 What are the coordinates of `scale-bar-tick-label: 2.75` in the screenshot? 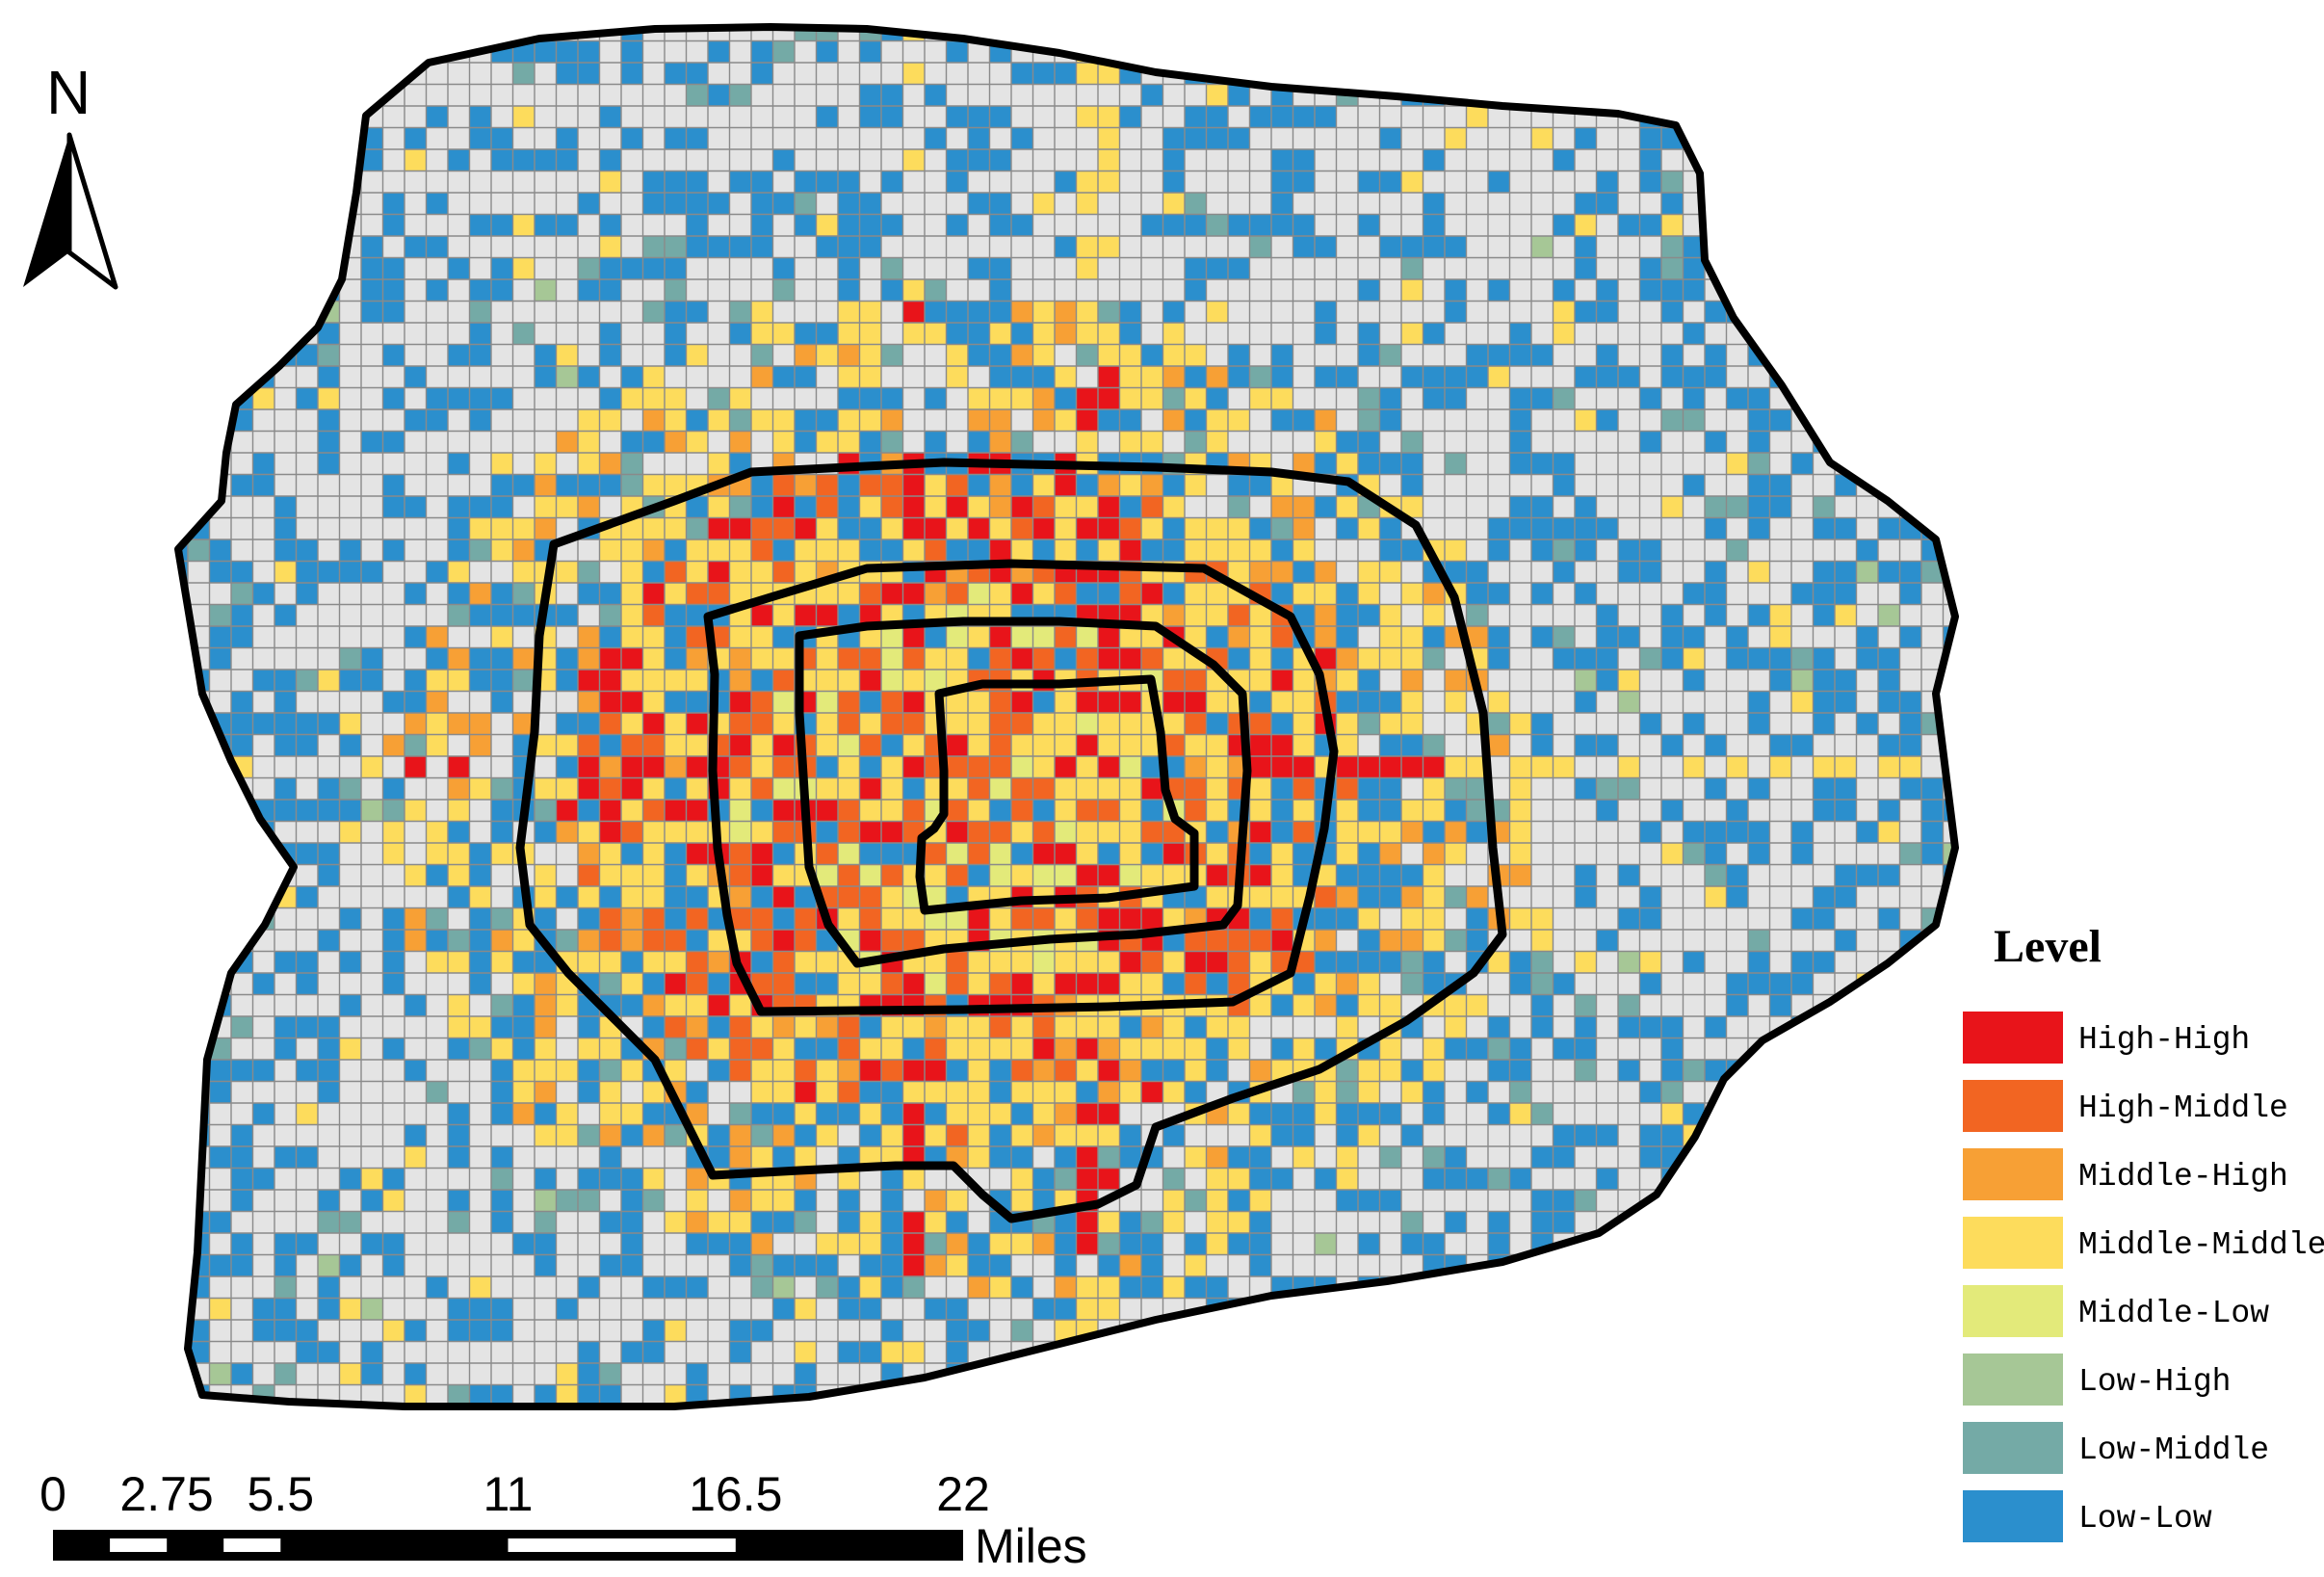 It's located at (166, 1494).